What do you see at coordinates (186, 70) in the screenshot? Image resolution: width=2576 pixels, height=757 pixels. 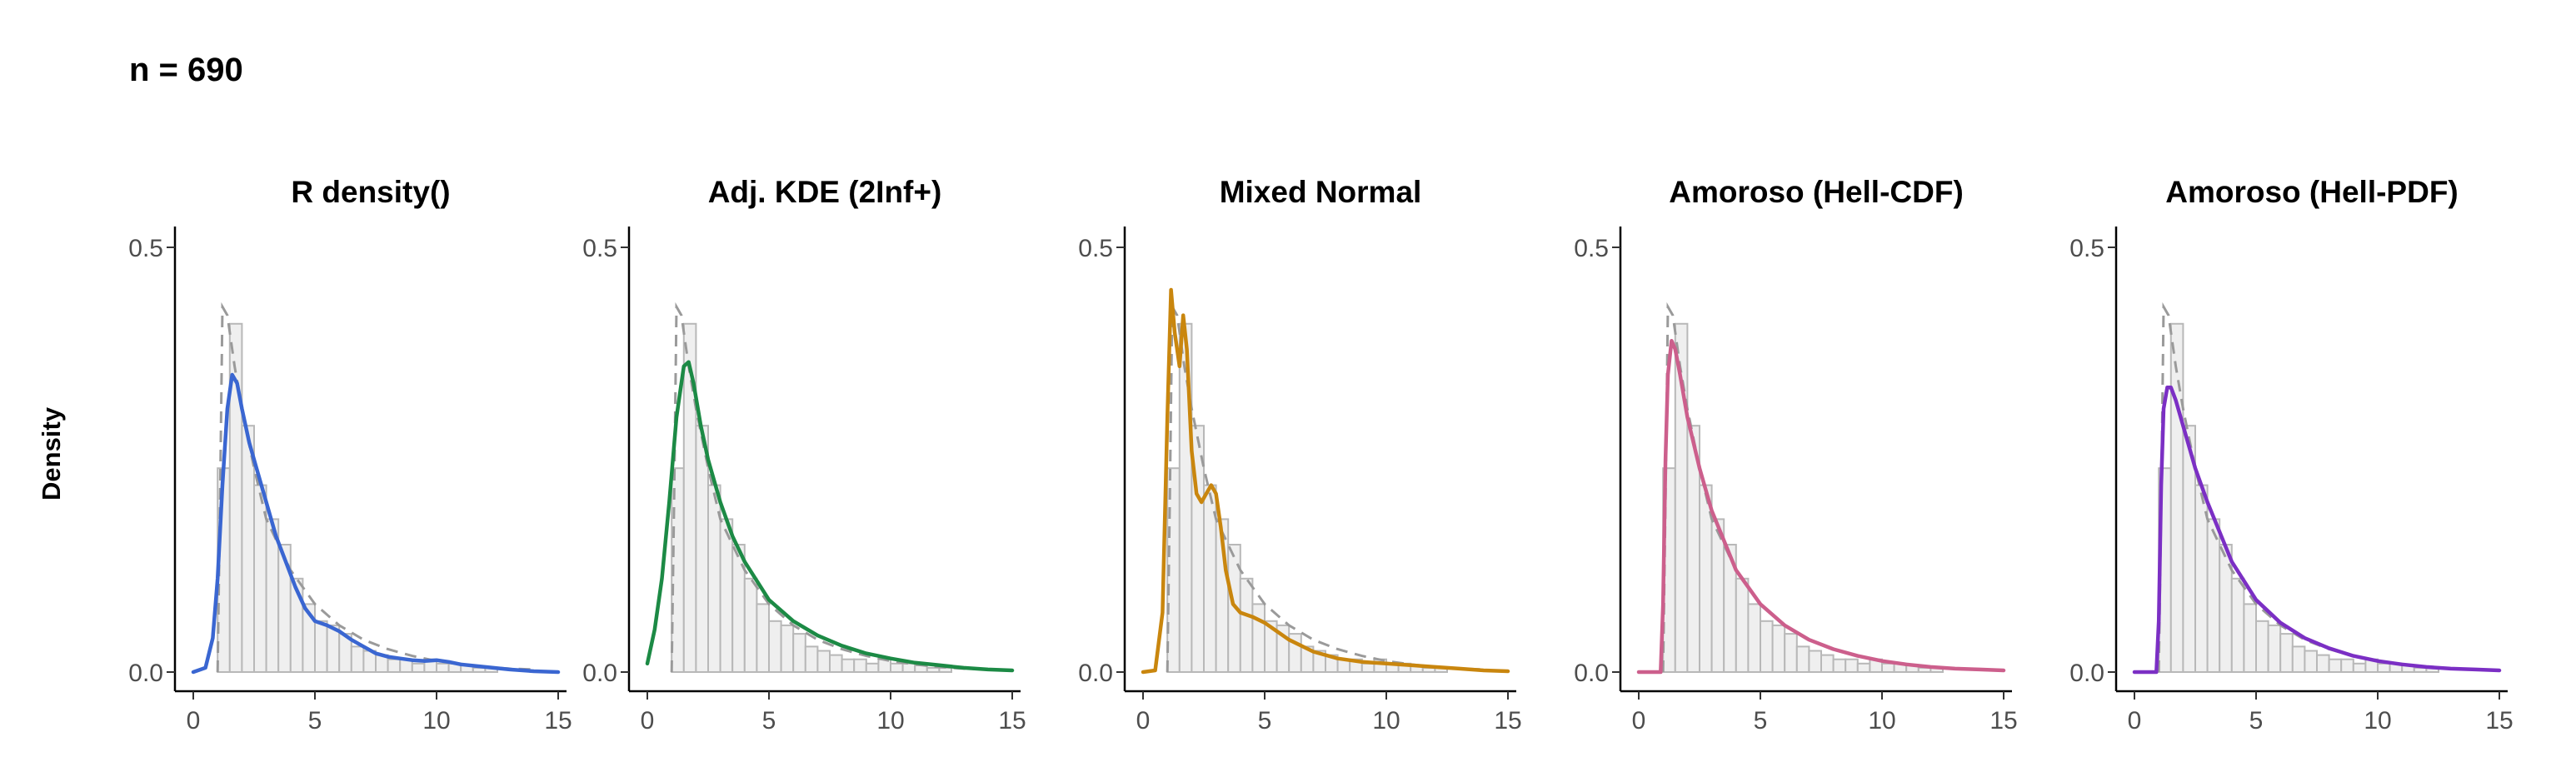 I see `chart-title: n = 690` at bounding box center [186, 70].